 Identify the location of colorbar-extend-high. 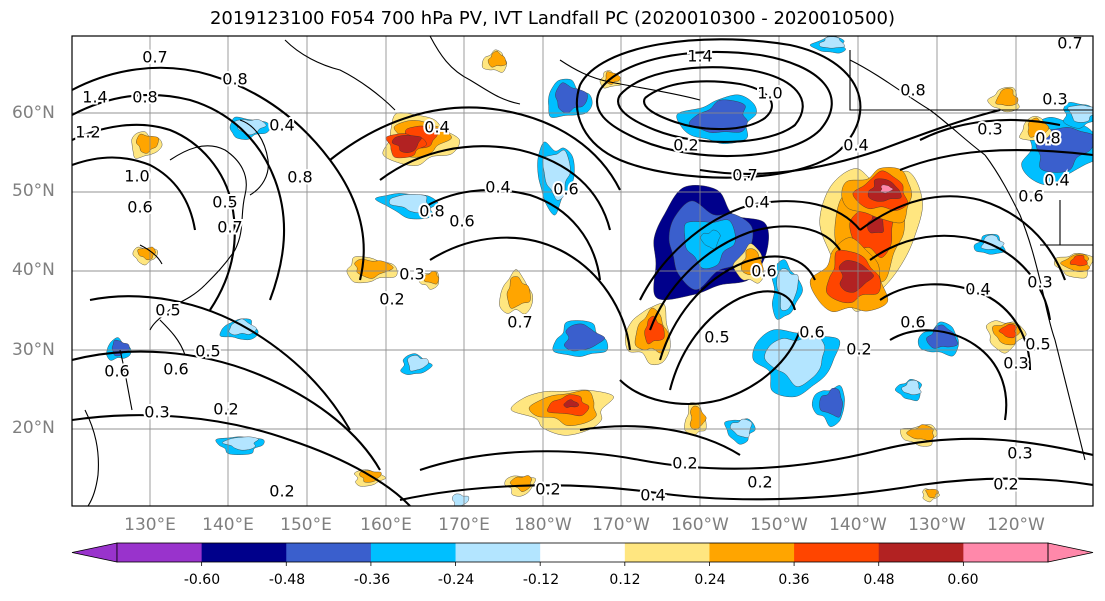
(1070, 552).